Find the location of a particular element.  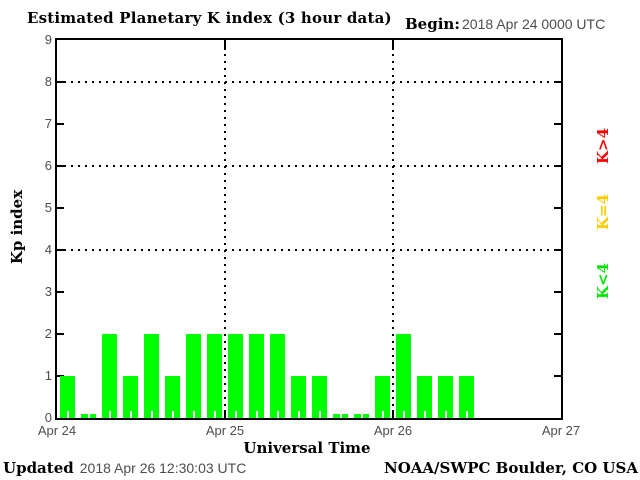

y-axis-title: Kp index is located at coordinates (17, 227).